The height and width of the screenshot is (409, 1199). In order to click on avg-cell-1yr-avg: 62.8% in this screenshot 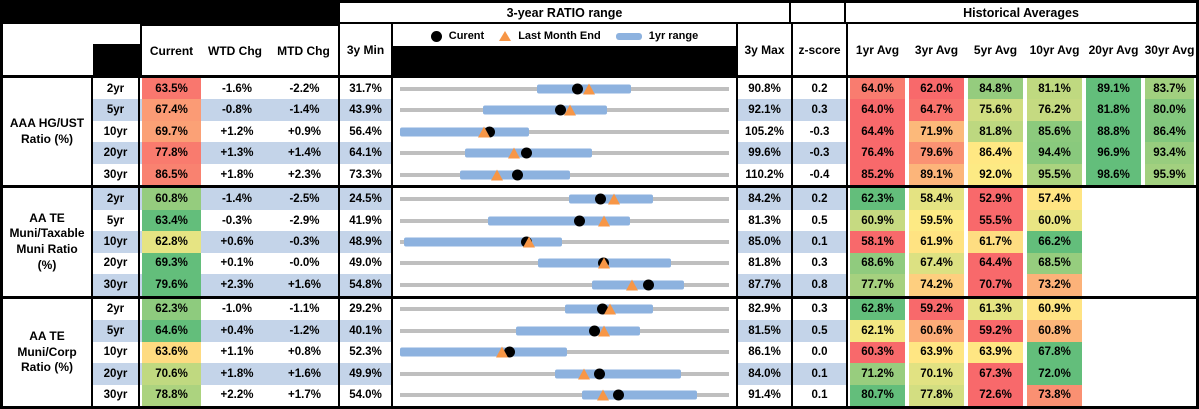, I will do `click(877, 309)`.